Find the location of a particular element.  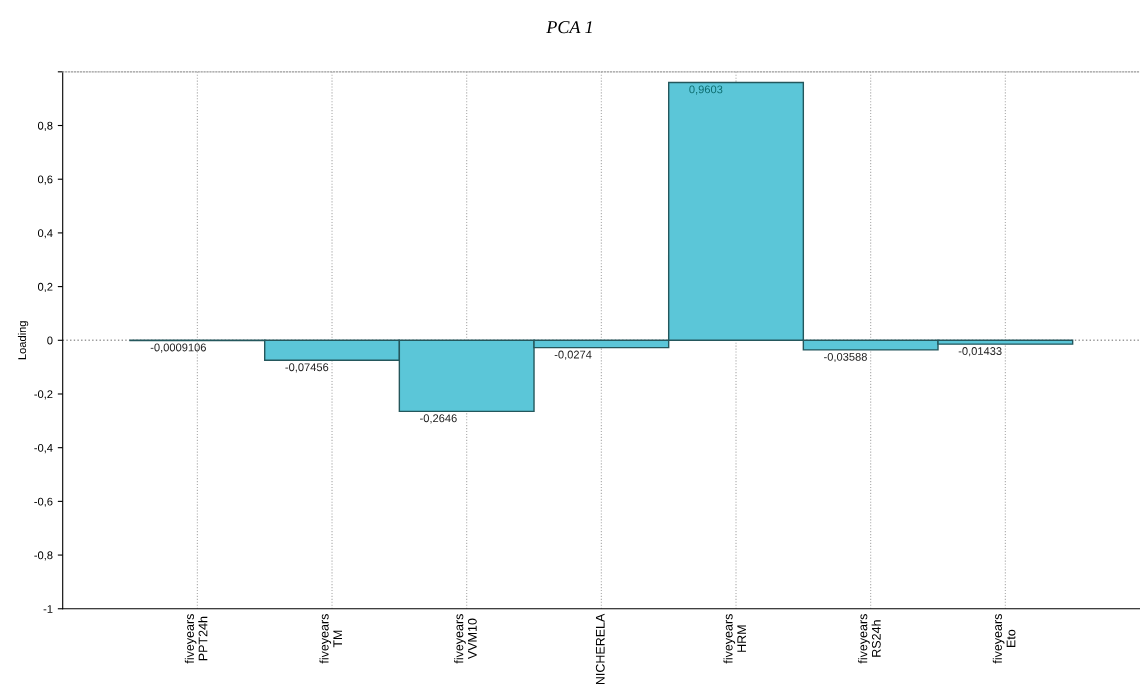

data-label: -0,0009106 is located at coordinates (178, 348).